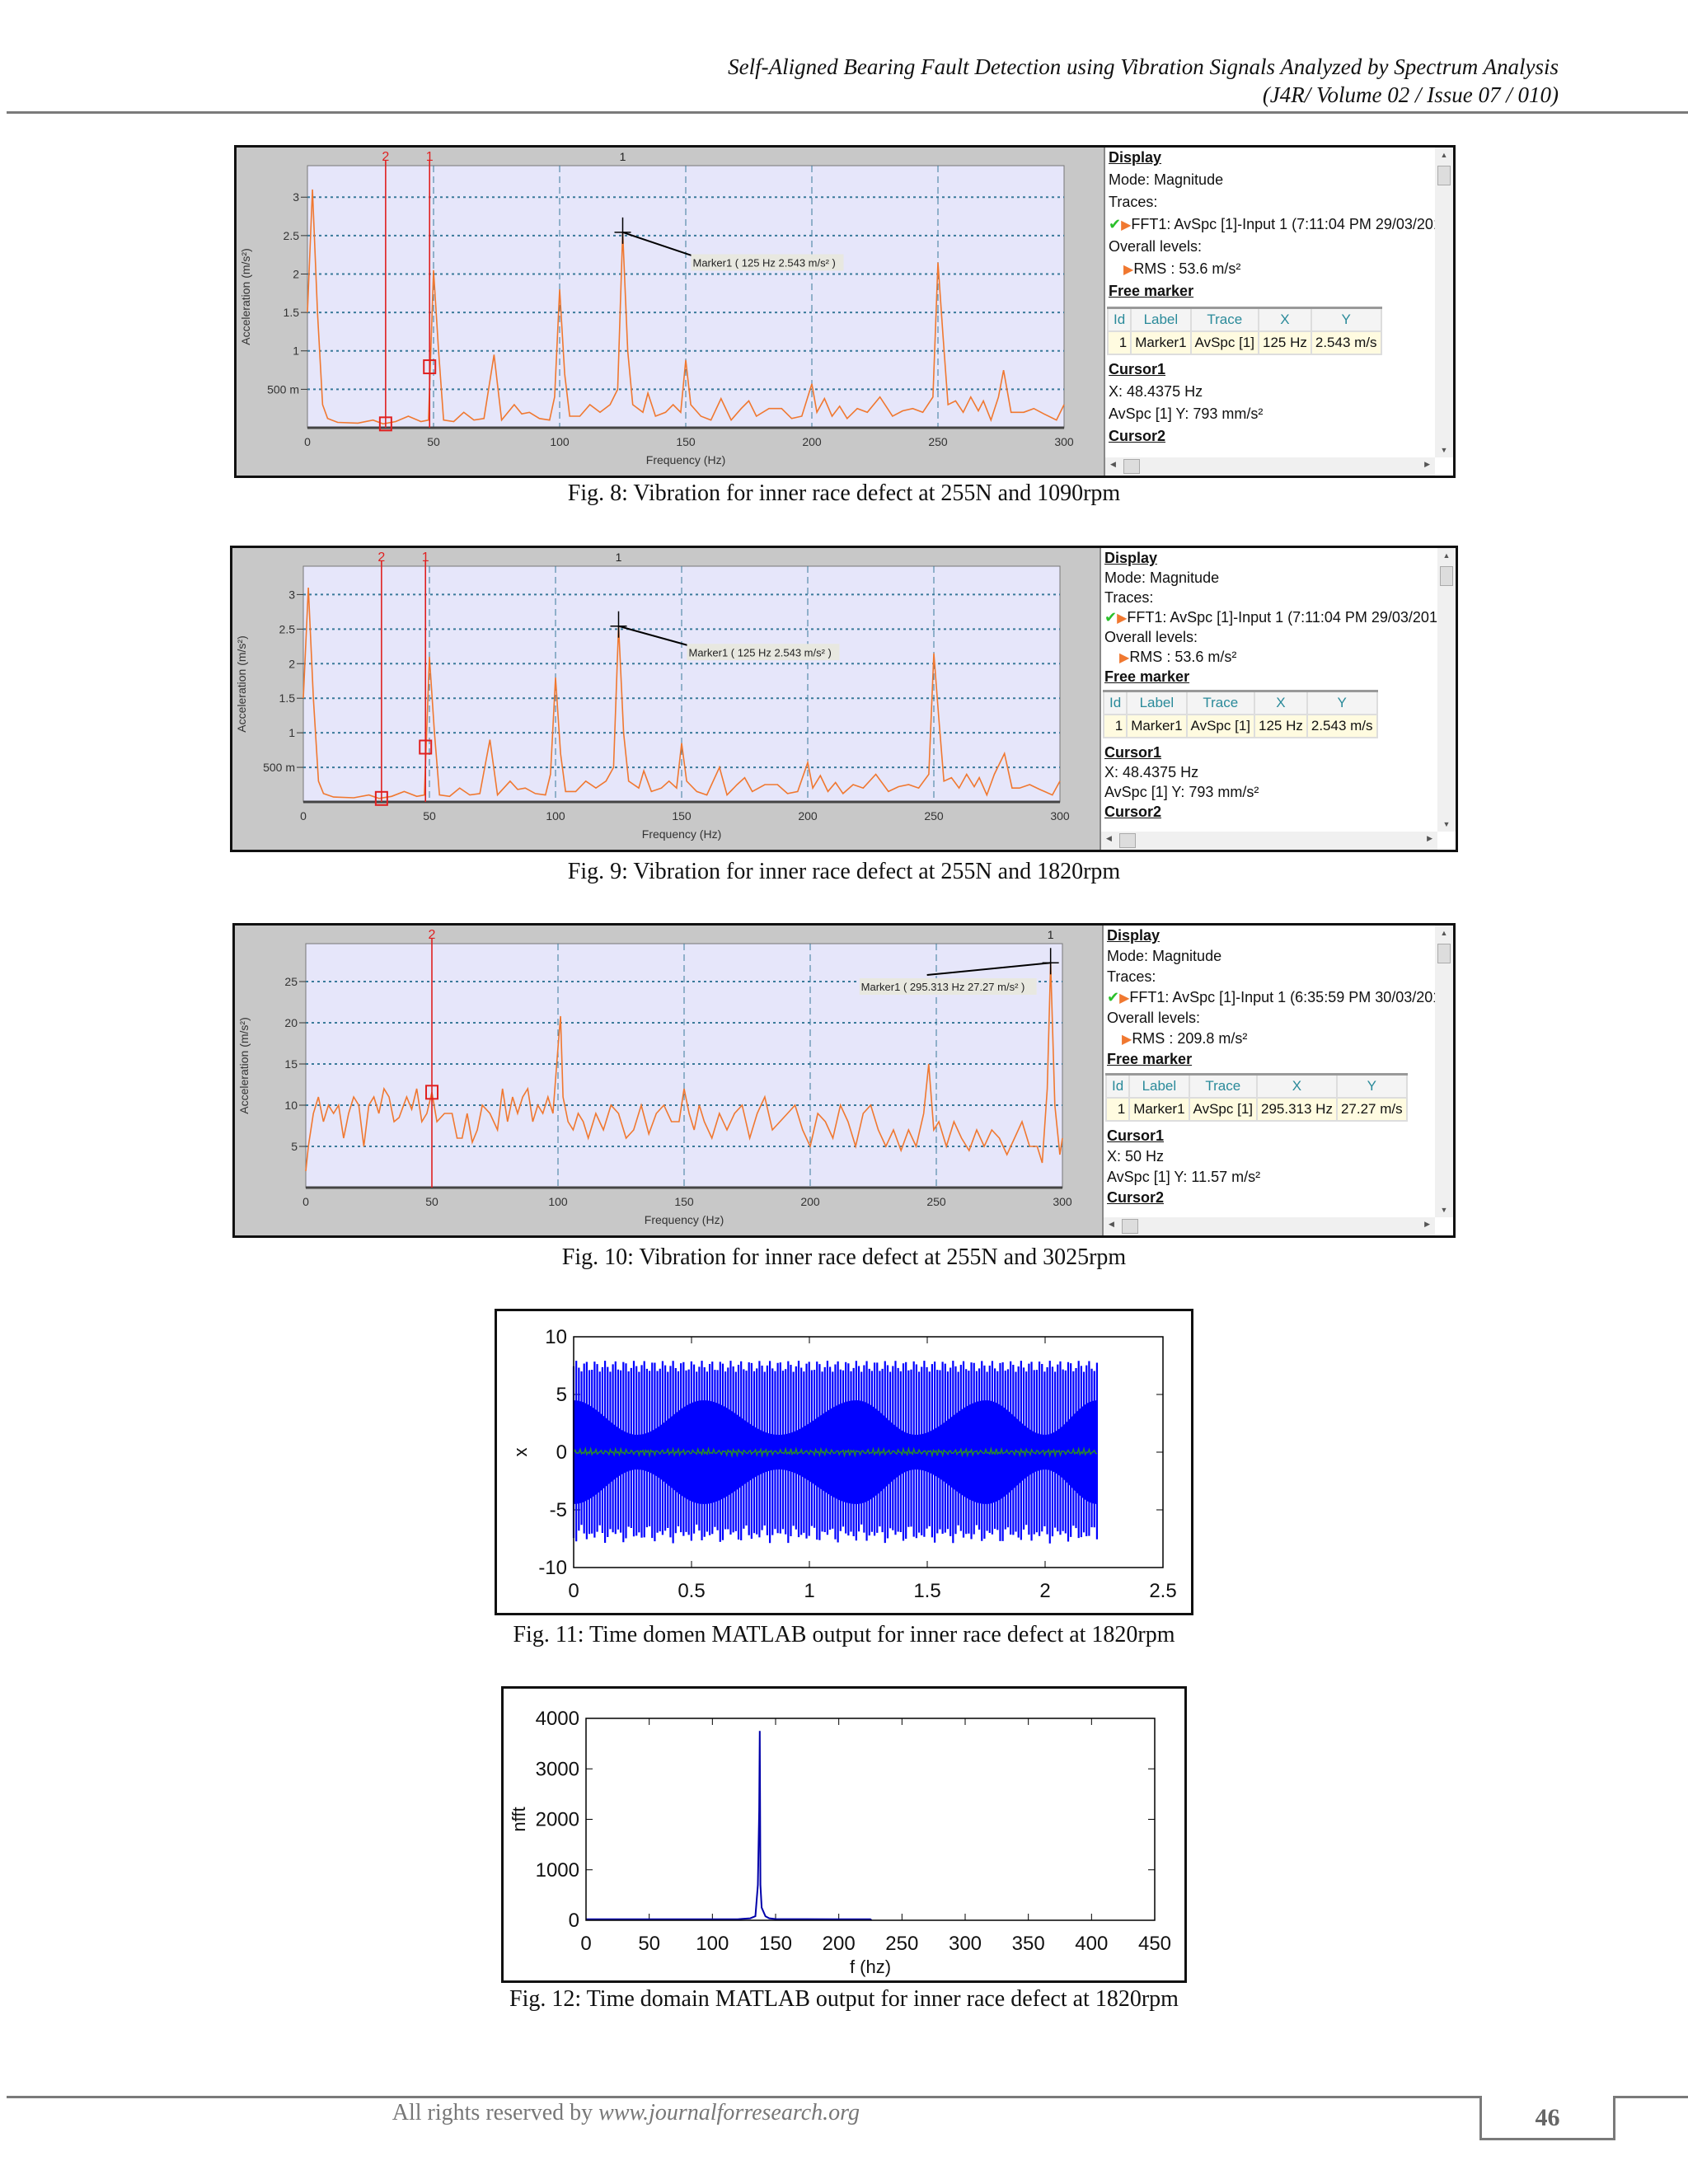 The image size is (1688, 2184). I want to click on cursor-box, so click(381, 798).